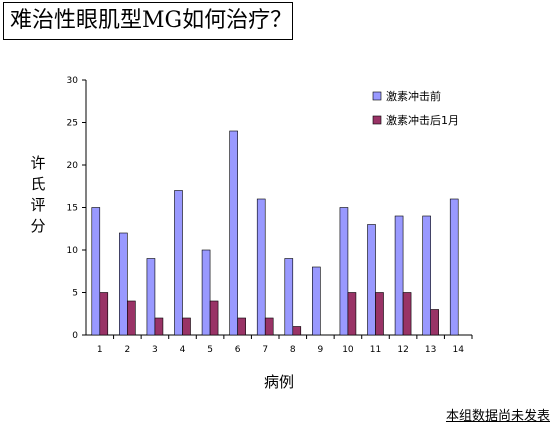  I want to click on y-axis-label-char: 评, so click(37, 205).